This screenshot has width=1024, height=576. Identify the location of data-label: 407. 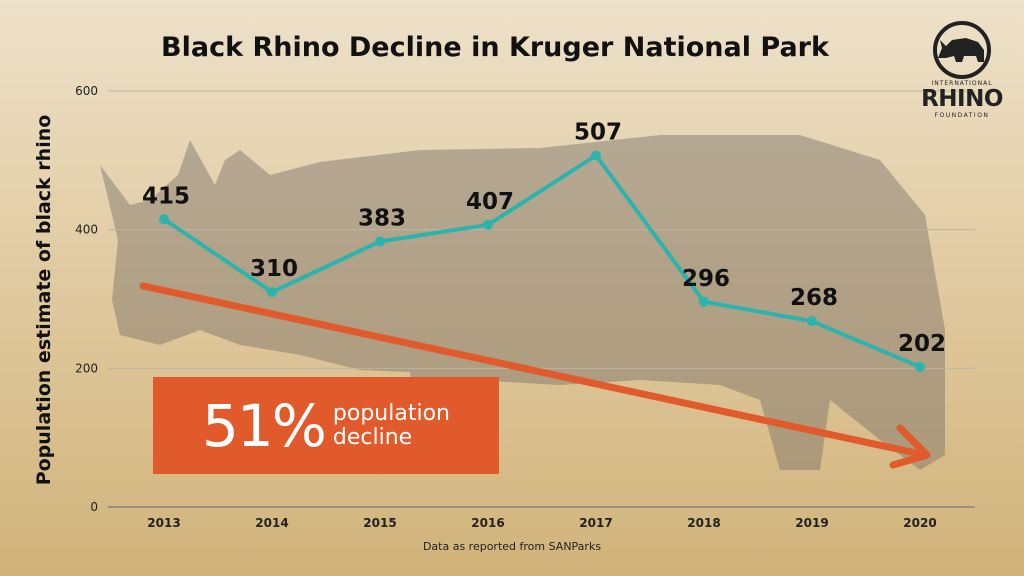
(490, 202).